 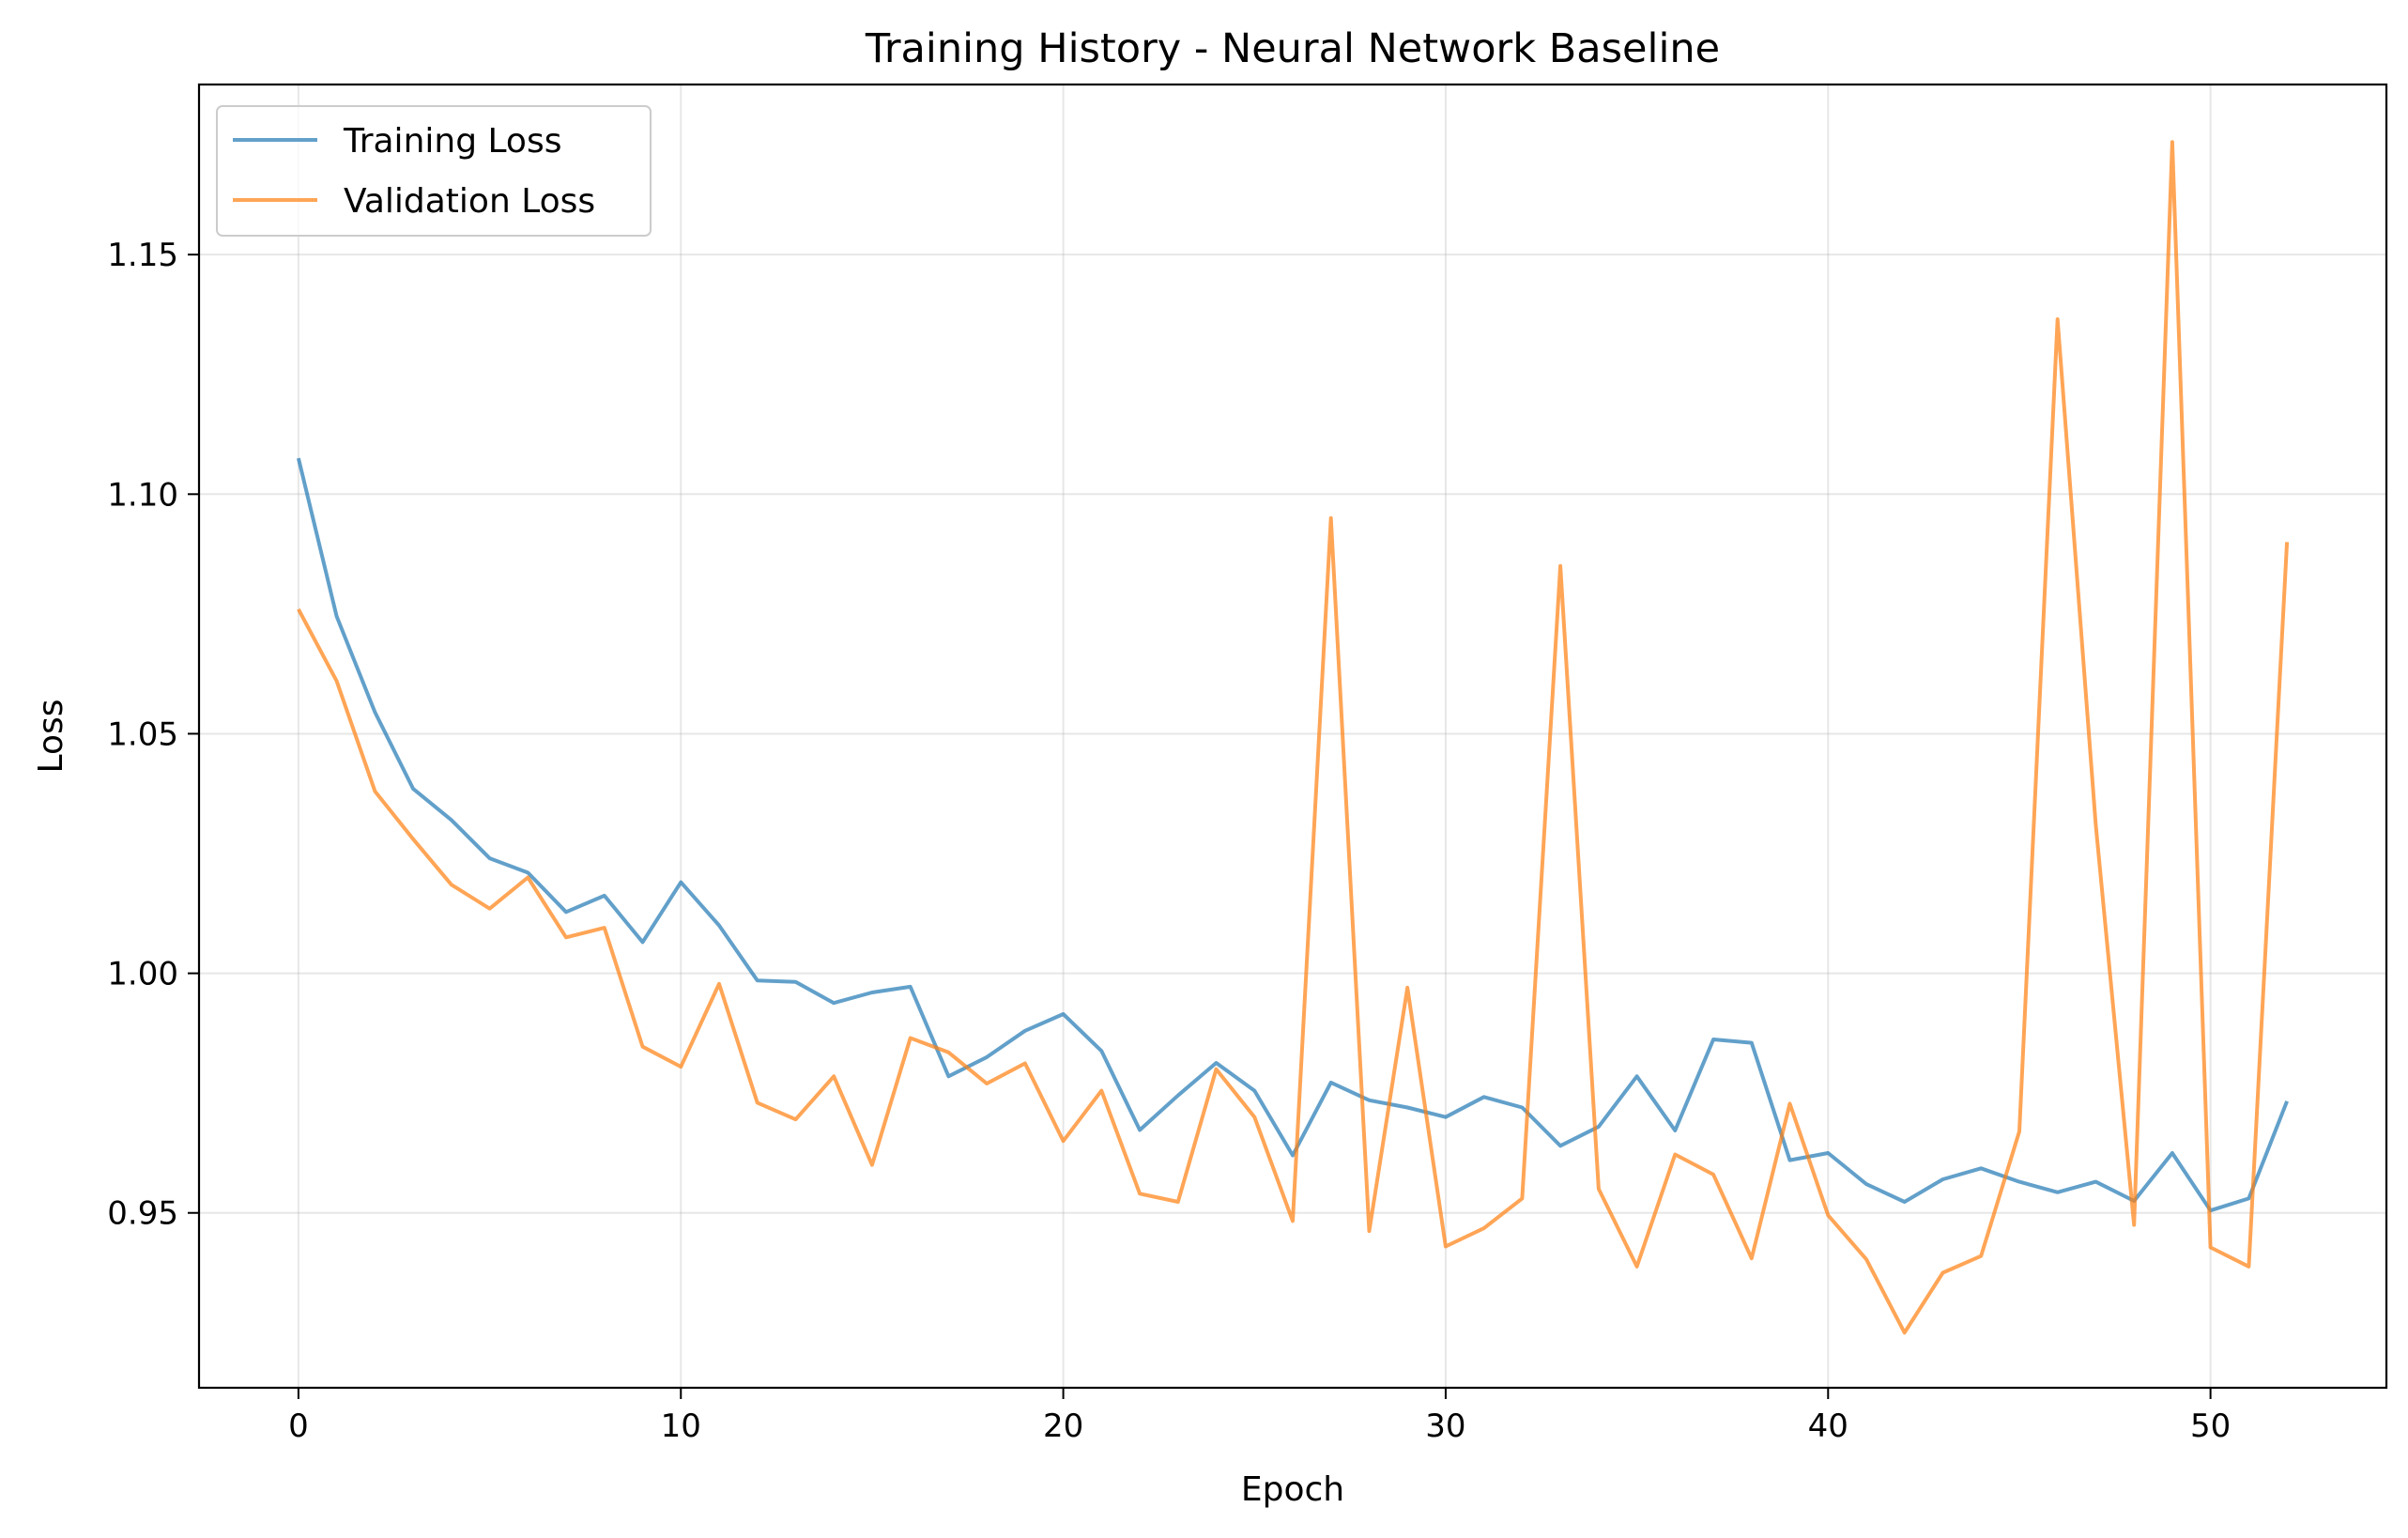 I want to click on legend-label-training-loss: Training Loss, so click(x=452, y=141).